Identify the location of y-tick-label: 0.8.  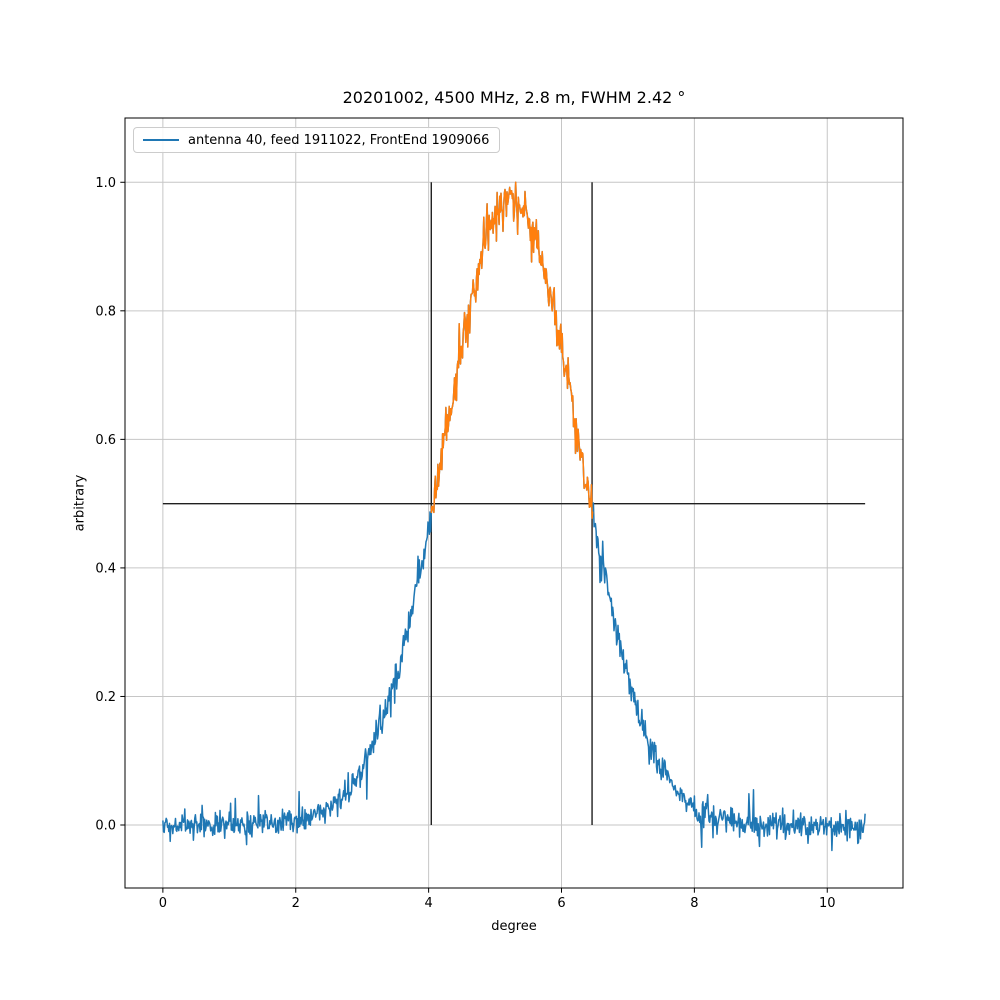
(105, 311).